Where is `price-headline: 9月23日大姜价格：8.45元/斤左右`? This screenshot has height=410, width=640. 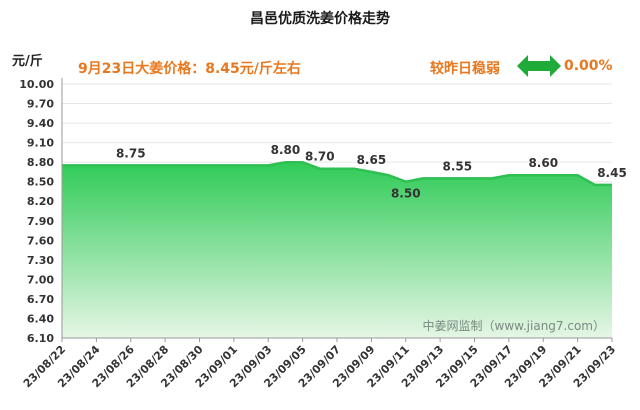
price-headline: 9月23日大姜价格：8.45元/斤左右 is located at coordinates (189, 69).